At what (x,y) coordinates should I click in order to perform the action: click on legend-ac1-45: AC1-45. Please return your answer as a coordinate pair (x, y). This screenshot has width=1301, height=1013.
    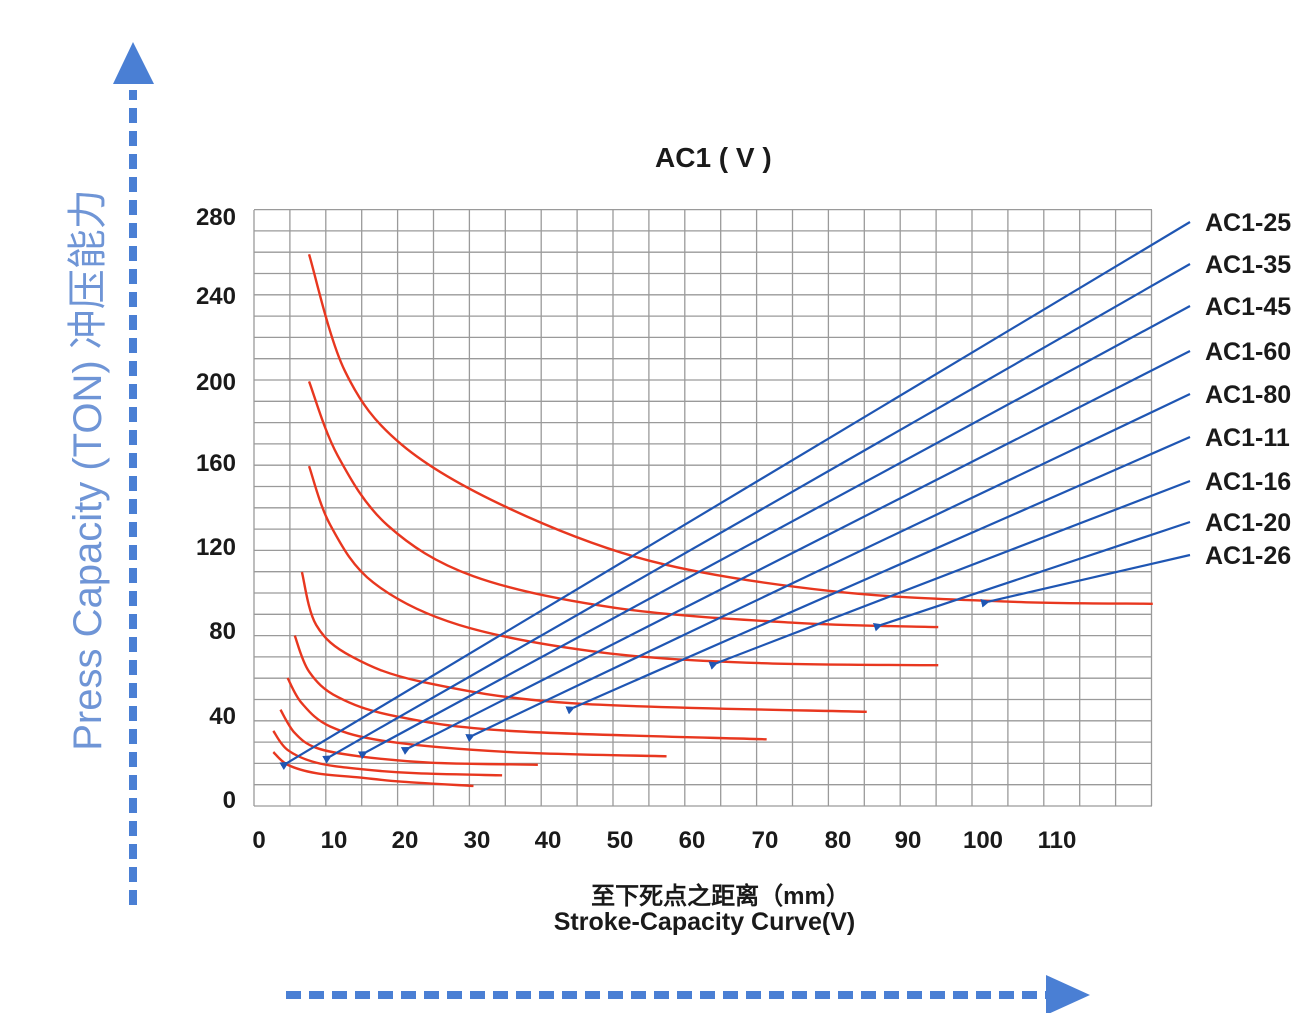
    Looking at the image, I should click on (1248, 307).